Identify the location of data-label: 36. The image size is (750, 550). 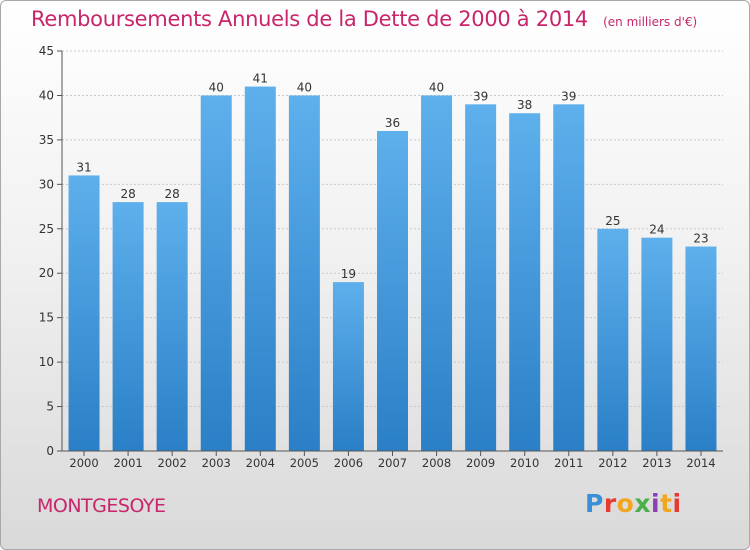
(392, 123).